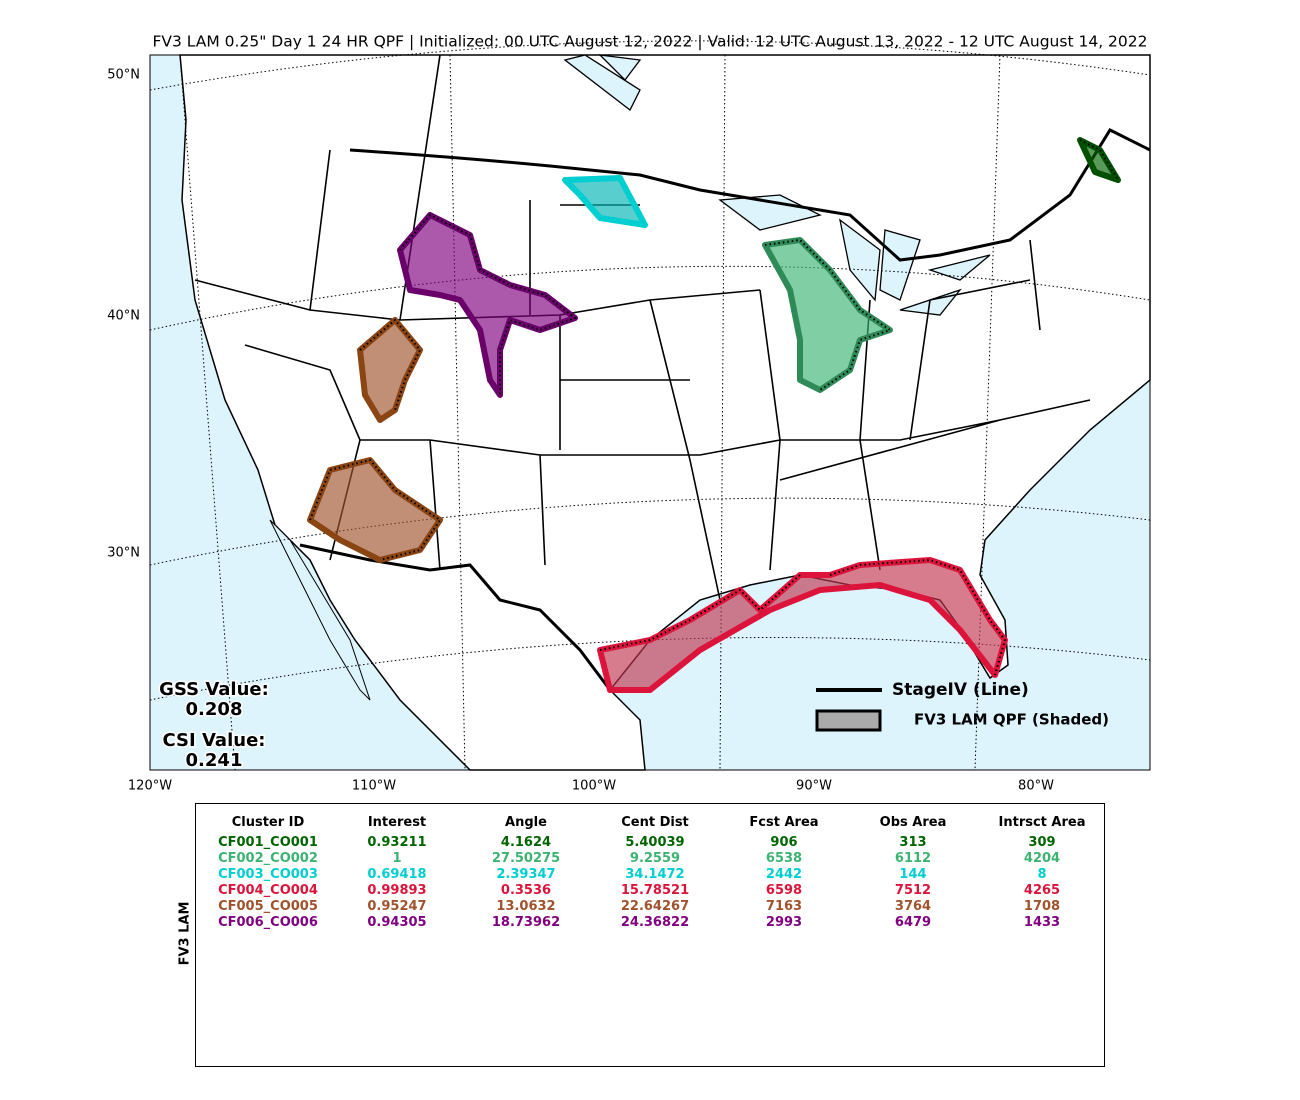  Describe the element at coordinates (913, 874) in the screenshot. I see `table-cell: 144` at that location.